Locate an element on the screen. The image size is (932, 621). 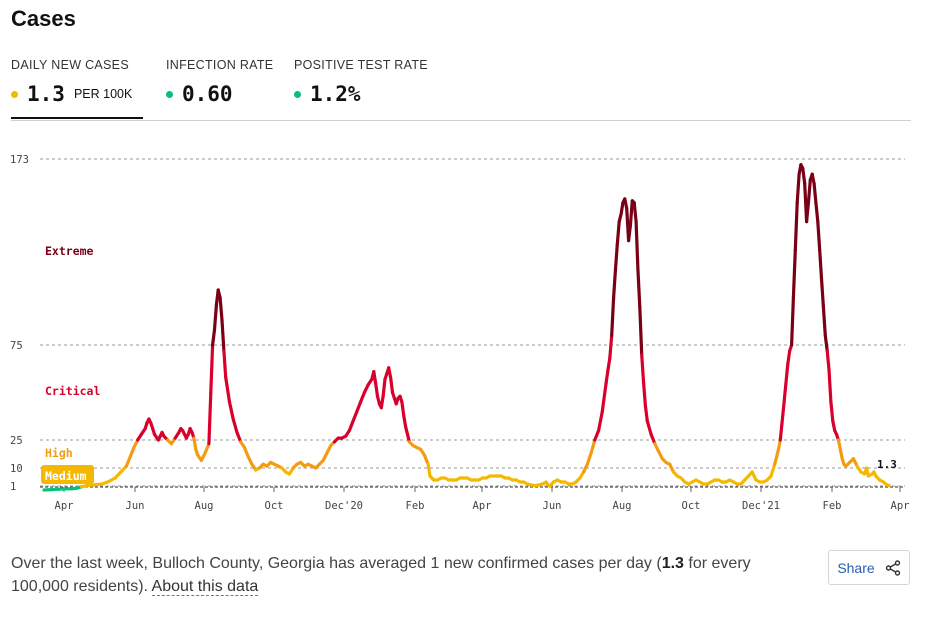
y-tick-label: 75 is located at coordinates (16, 346).